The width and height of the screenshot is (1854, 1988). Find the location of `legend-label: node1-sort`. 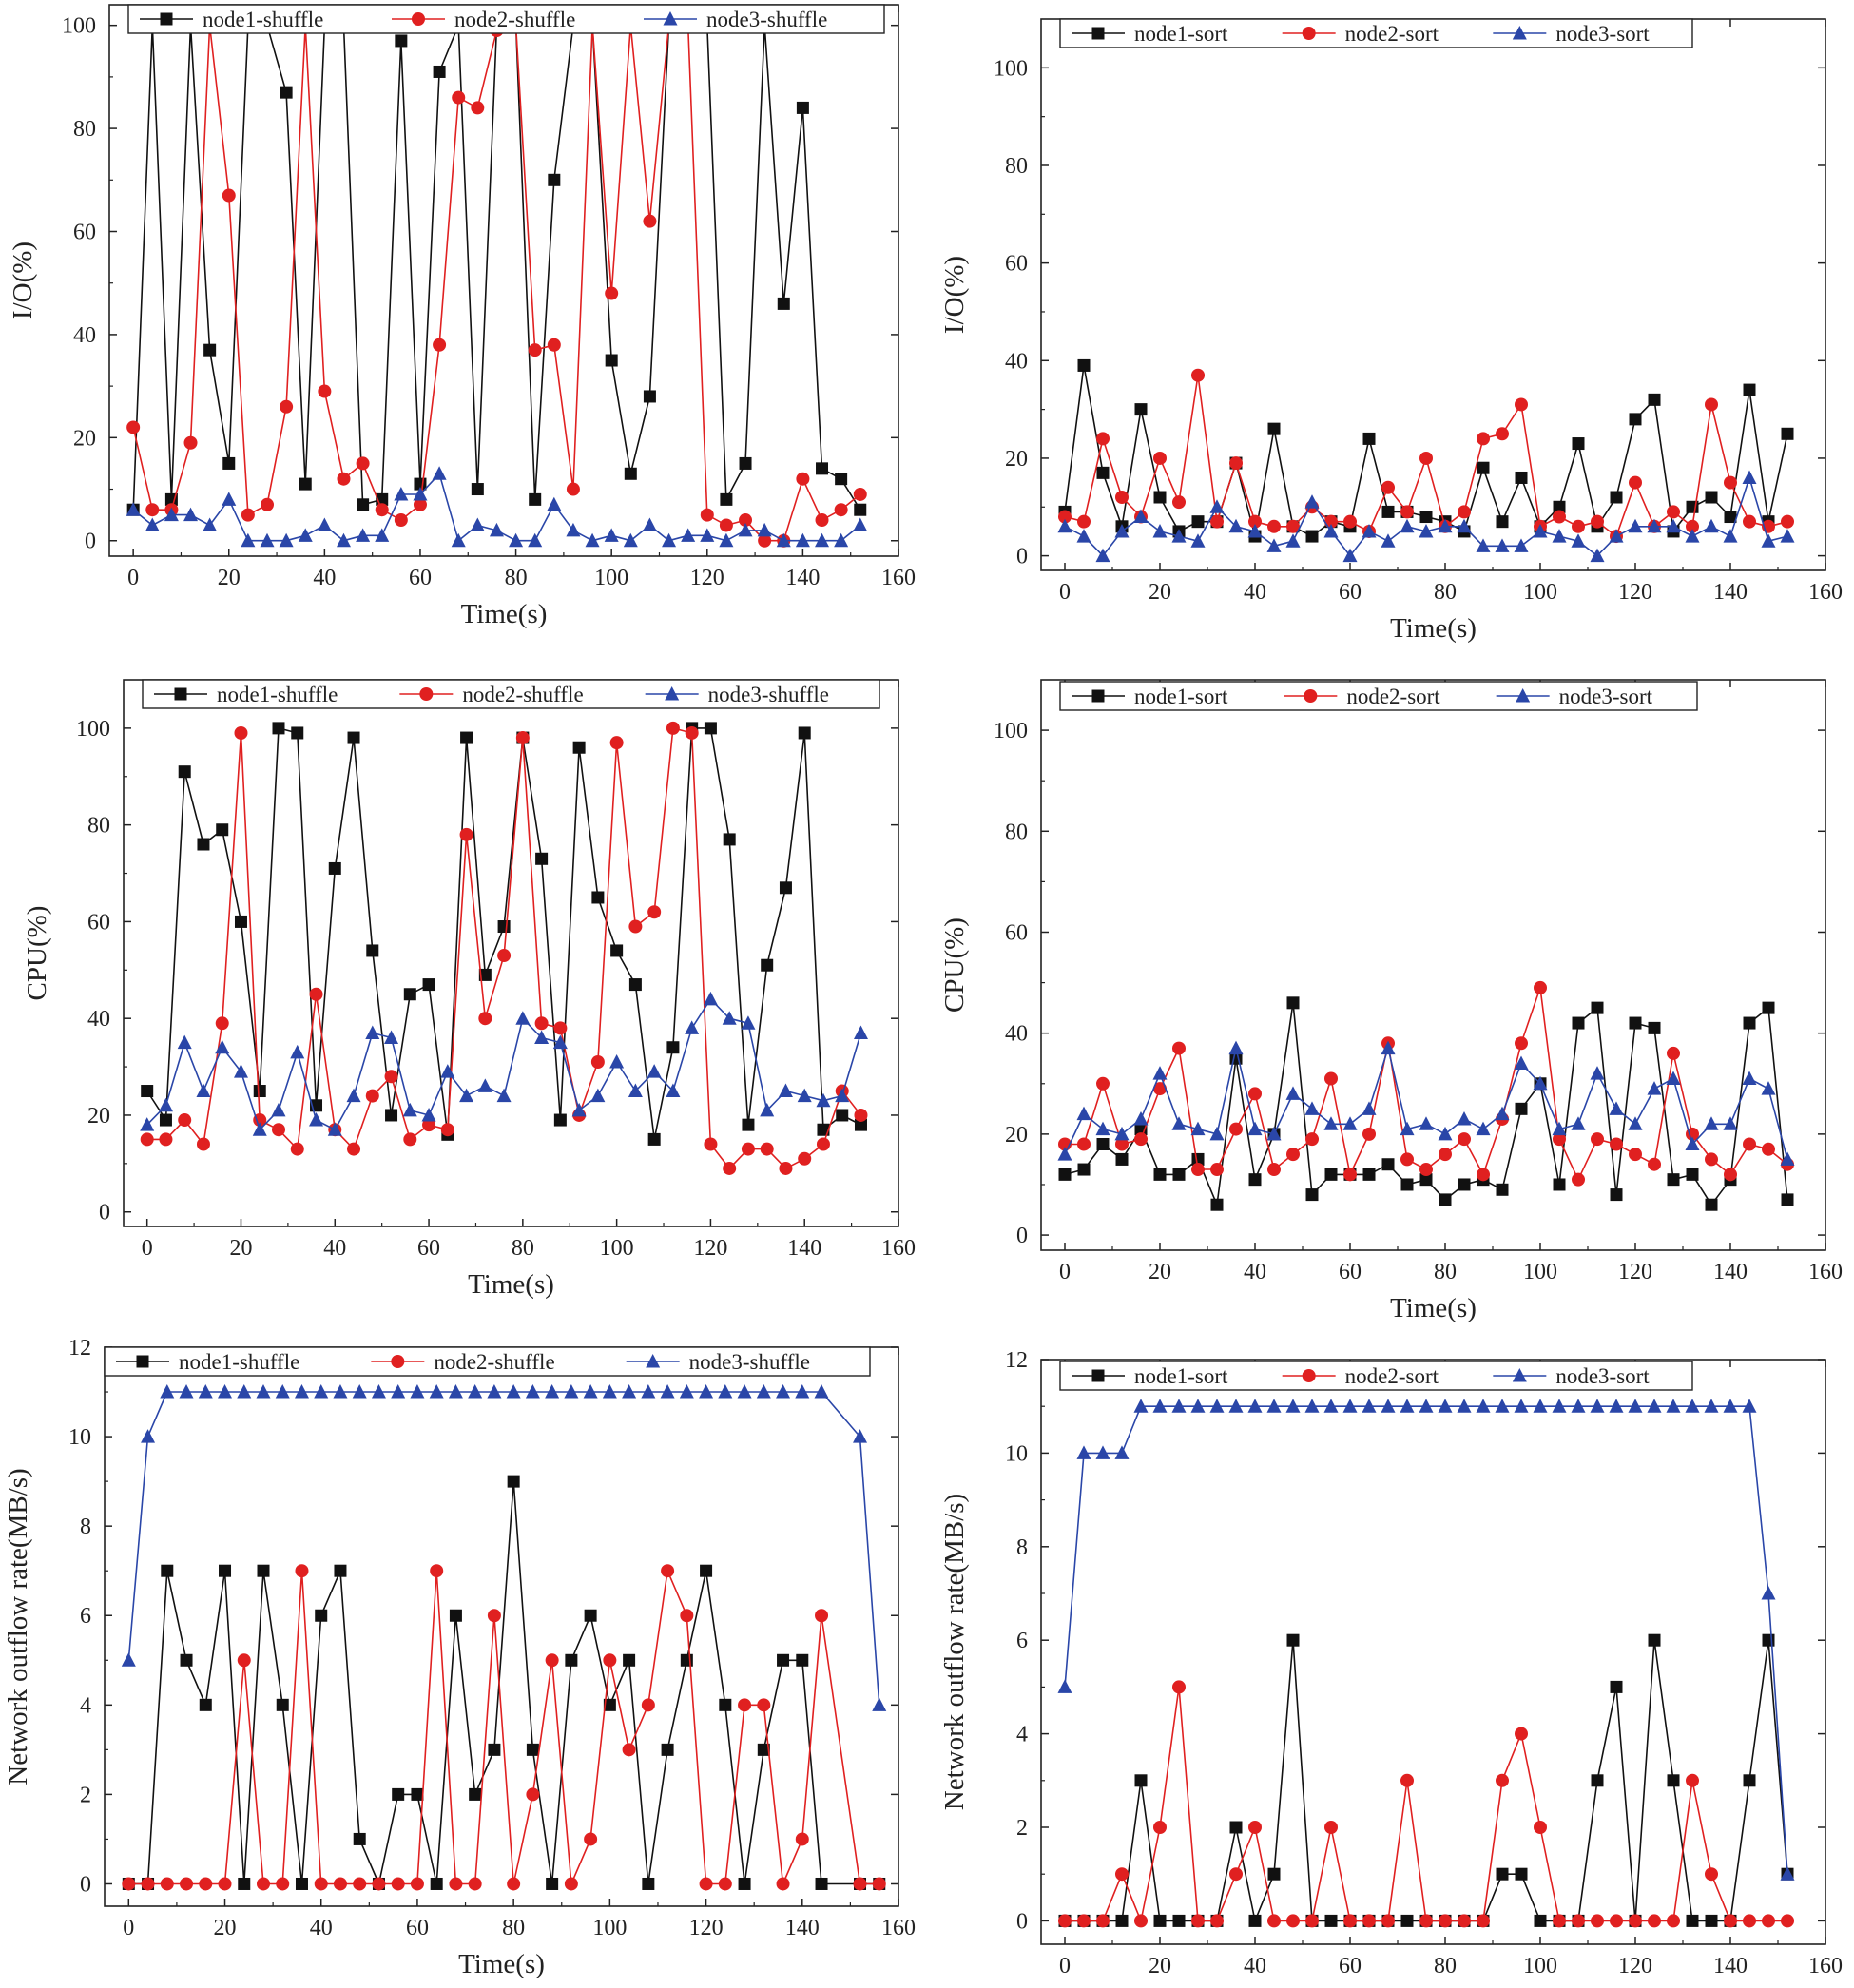

legend-label: node1-sort is located at coordinates (1181, 34).